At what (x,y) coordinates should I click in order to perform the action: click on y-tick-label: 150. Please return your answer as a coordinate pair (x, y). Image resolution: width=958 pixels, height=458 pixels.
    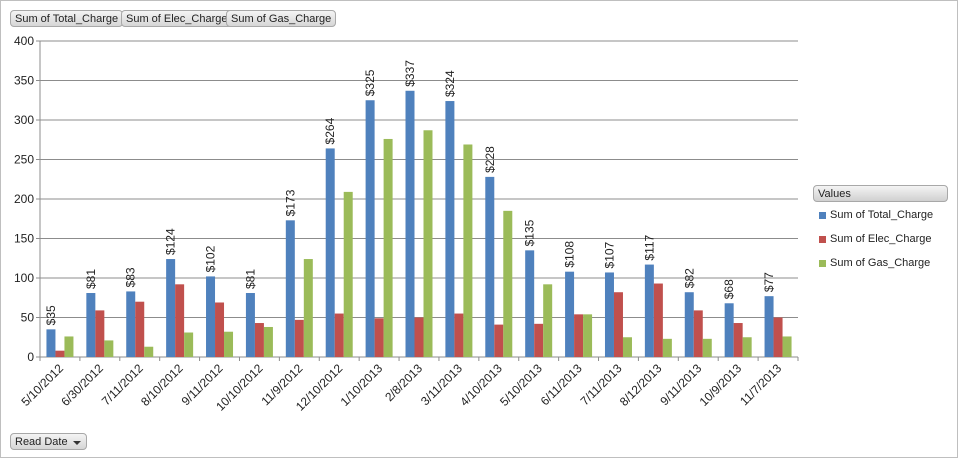
    Looking at the image, I should click on (24, 239).